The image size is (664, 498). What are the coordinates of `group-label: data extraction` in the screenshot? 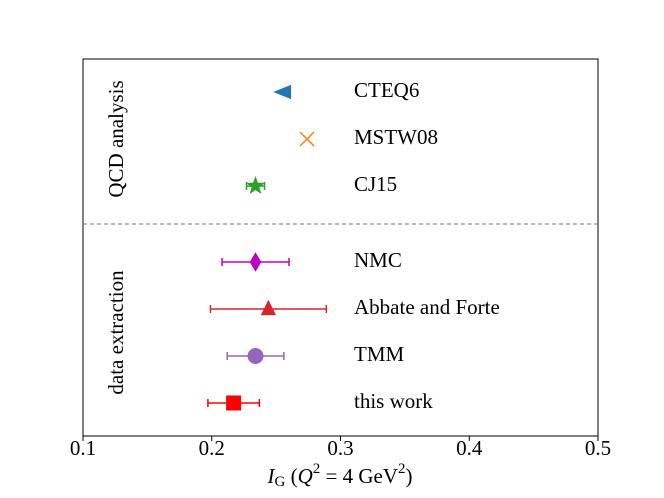 It's located at (116, 332).